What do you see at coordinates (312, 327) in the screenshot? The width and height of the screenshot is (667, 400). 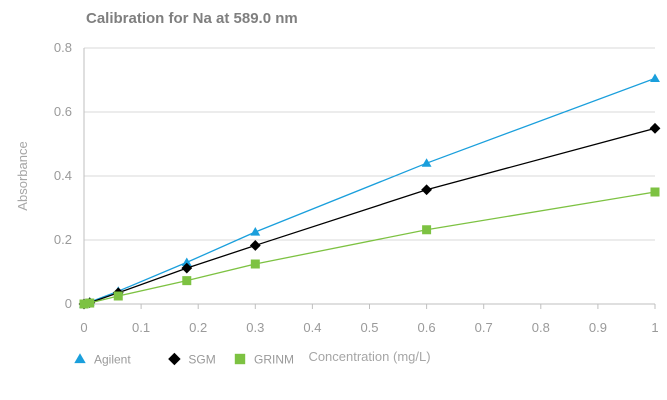 I see `x-tick-label: 0.4` at bounding box center [312, 327].